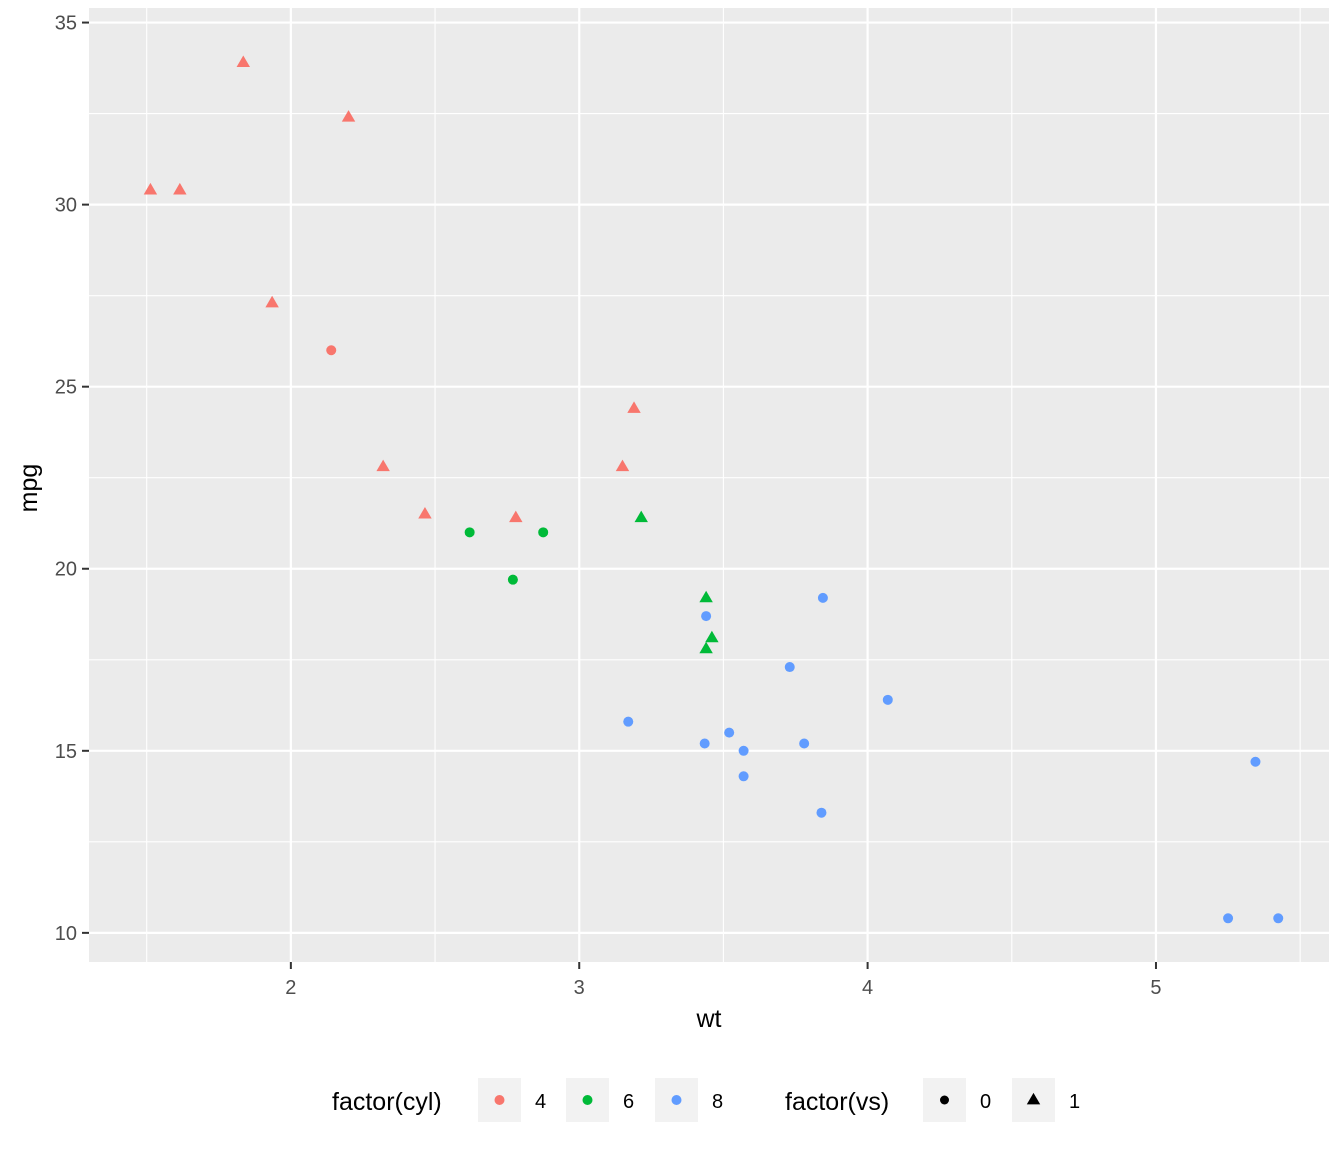  Describe the element at coordinates (66, 479) in the screenshot. I see `y-axis-tick-labels: 10 15 20 25 30 35` at that location.